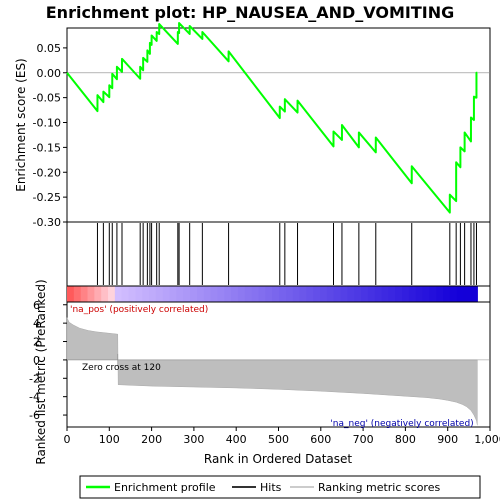  I want to click on x-tick-label: 600, so click(320, 439).